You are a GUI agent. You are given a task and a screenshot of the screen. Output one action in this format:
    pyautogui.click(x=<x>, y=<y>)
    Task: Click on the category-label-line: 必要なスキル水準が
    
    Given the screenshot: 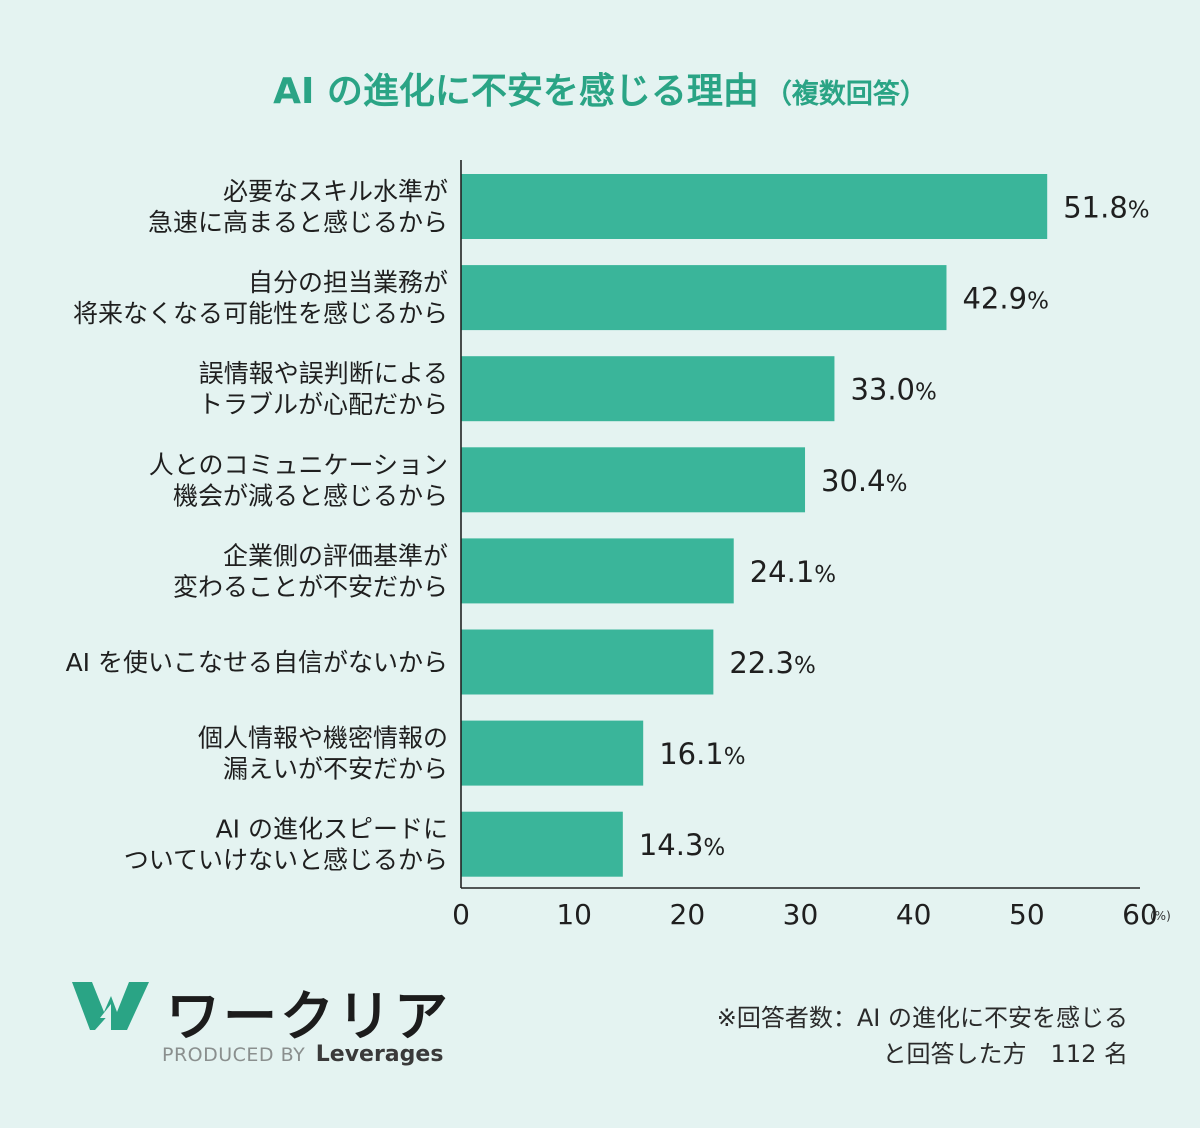 What is the action you would take?
    pyautogui.click(x=335, y=191)
    